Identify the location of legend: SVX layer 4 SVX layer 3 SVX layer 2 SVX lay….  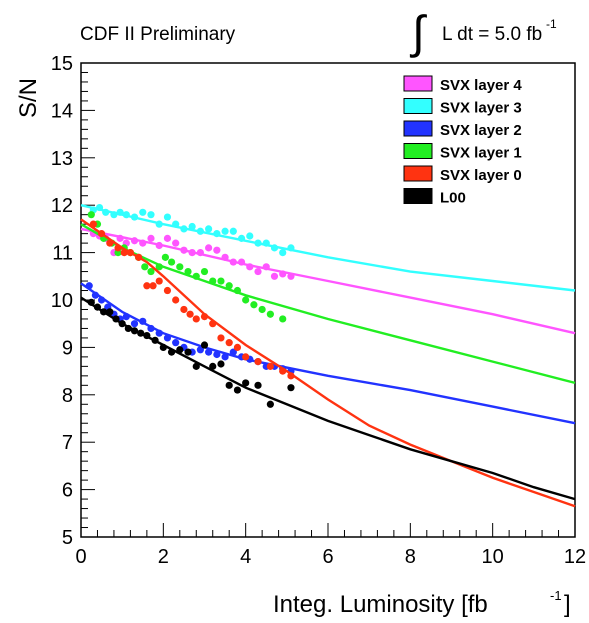
(462, 141).